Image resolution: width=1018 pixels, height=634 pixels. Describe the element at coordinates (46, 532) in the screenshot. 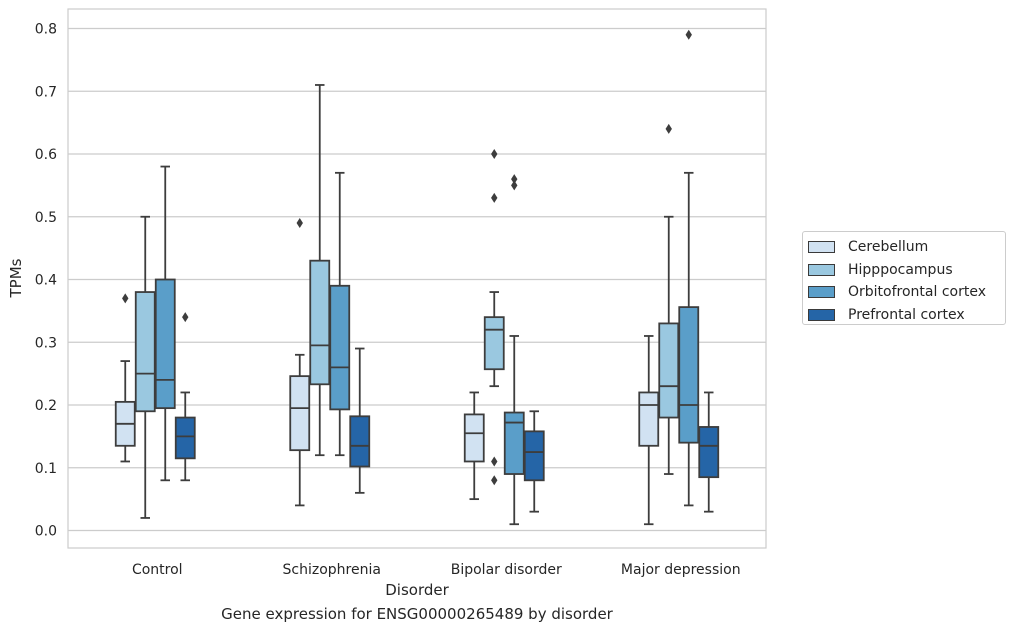

I see `y-tick-label: 0.0` at that location.